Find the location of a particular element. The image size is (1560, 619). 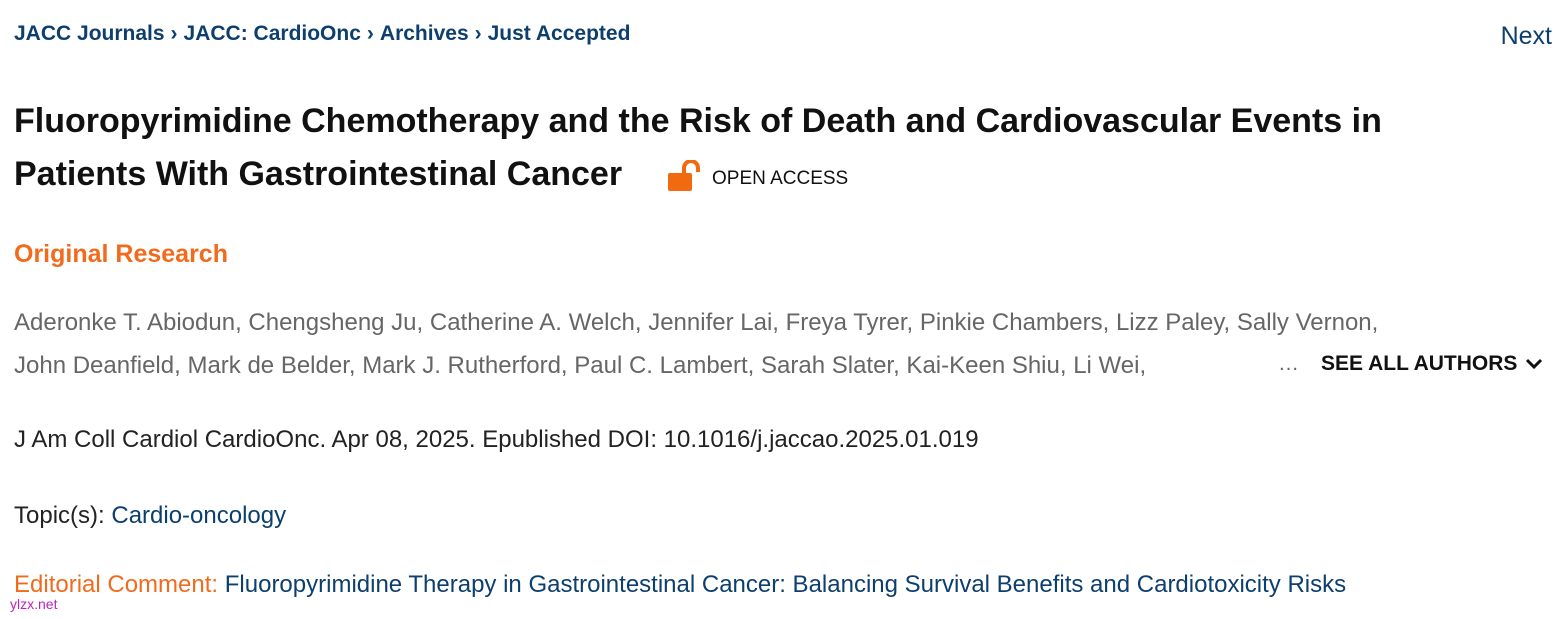

see-all-authors: … SEE ALL AUTHORS is located at coordinates (1410, 364).